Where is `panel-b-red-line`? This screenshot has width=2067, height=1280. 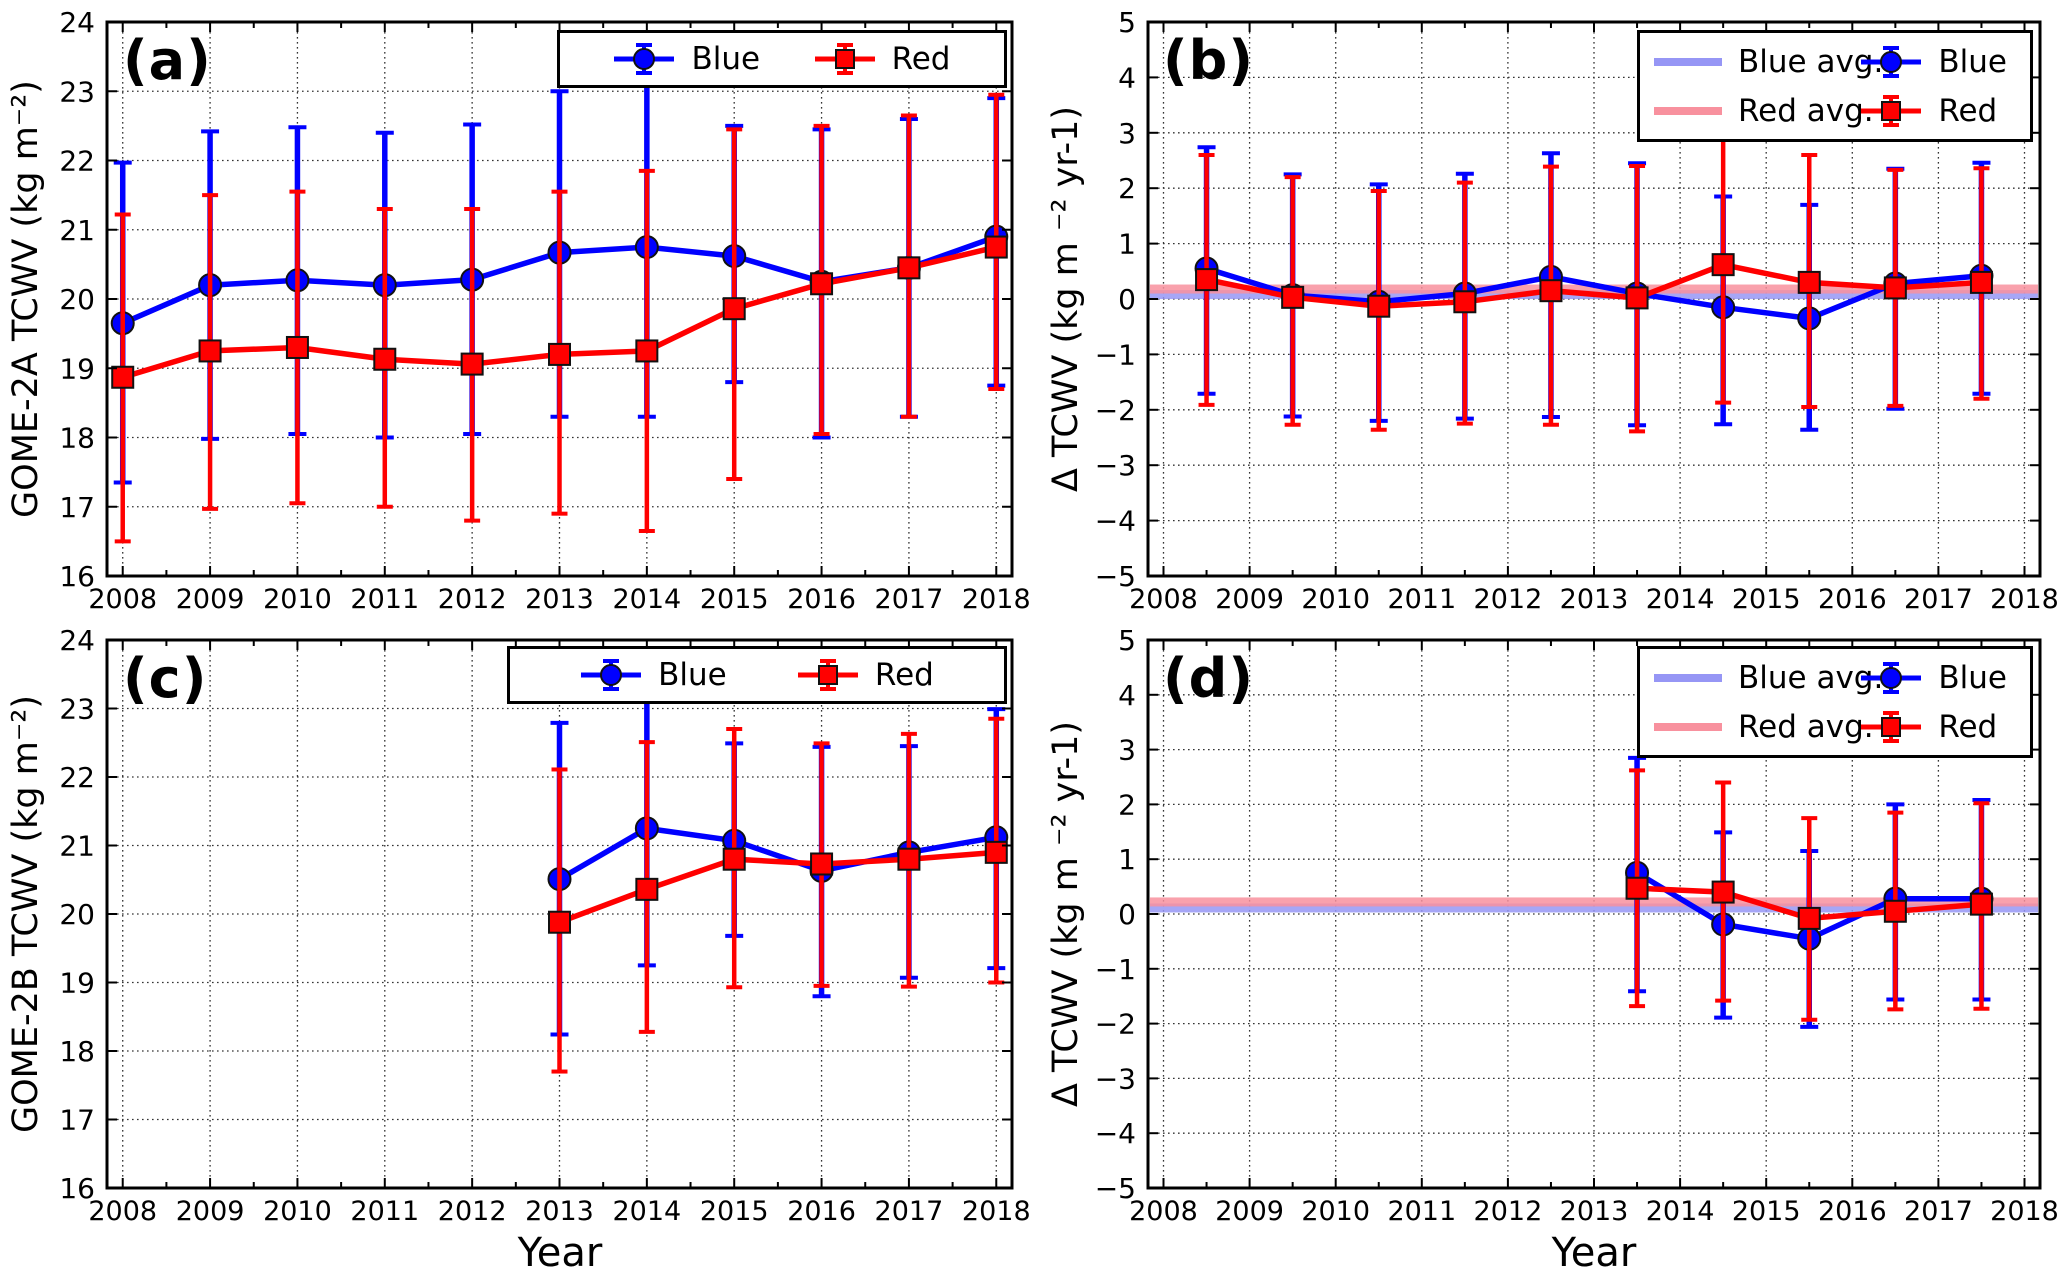
panel-b-red-line is located at coordinates (1593, 285).